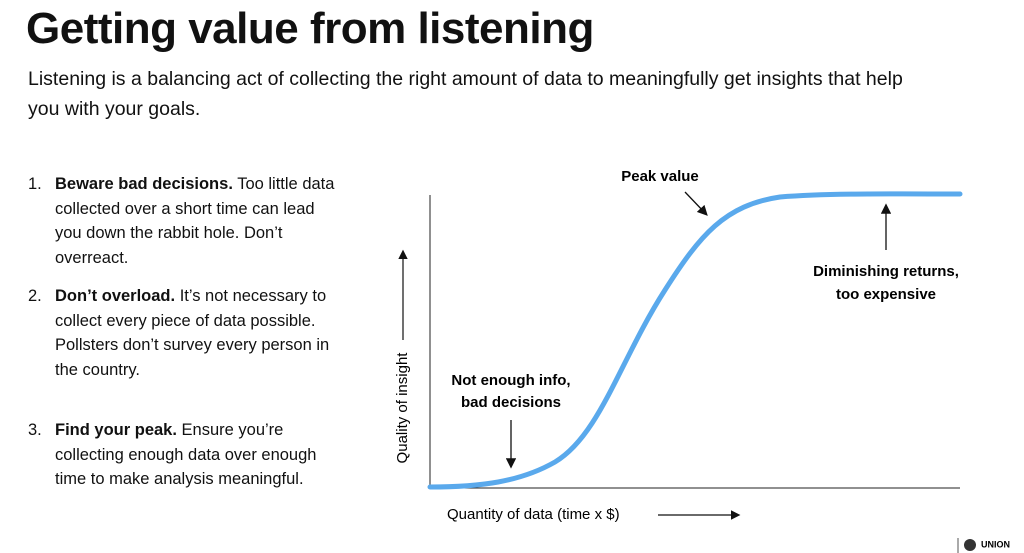  I want to click on item-heading: Don’t overload., so click(115, 296).